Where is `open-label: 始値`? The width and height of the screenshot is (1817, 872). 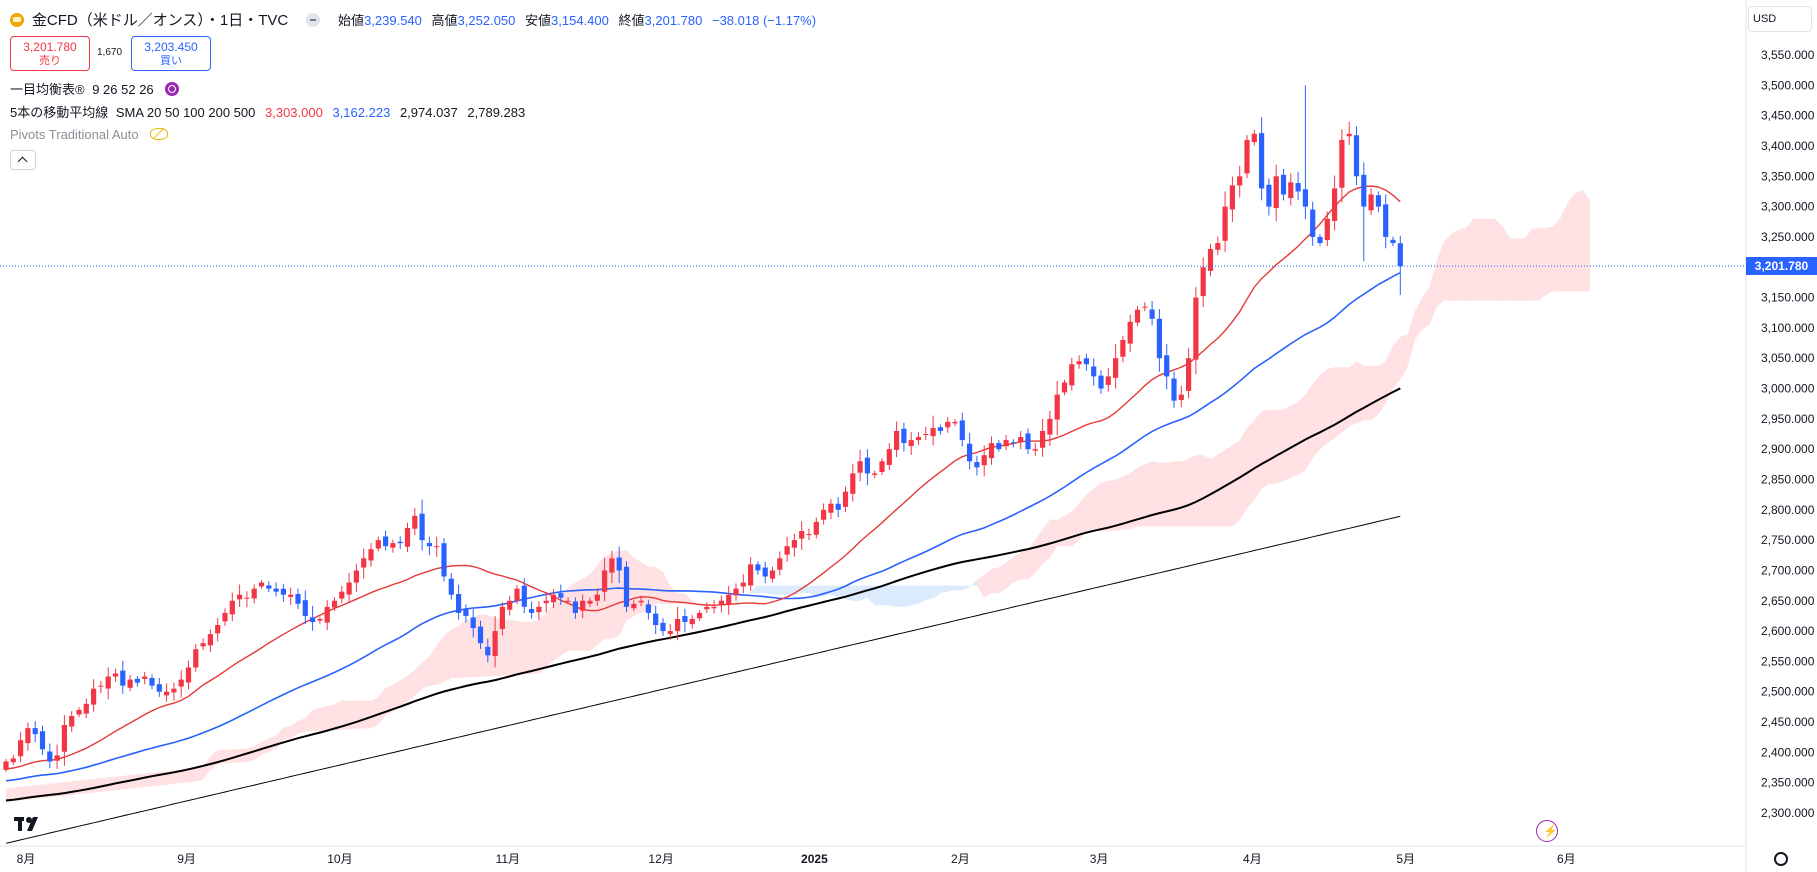
open-label: 始値 is located at coordinates (351, 20).